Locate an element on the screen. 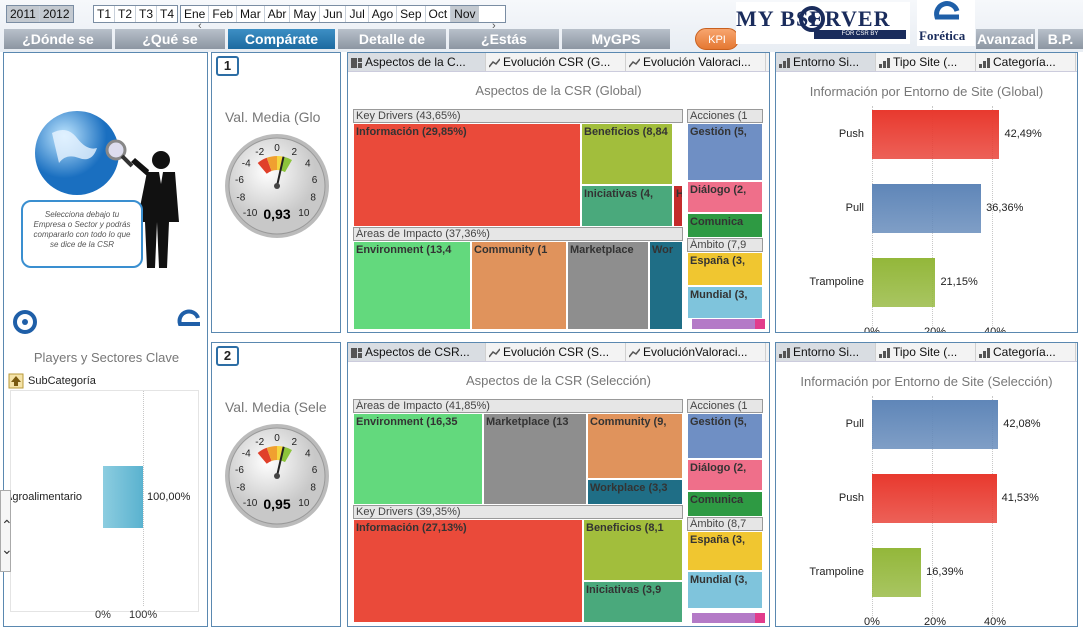  gauge-tick: 6 is located at coordinates (315, 180).